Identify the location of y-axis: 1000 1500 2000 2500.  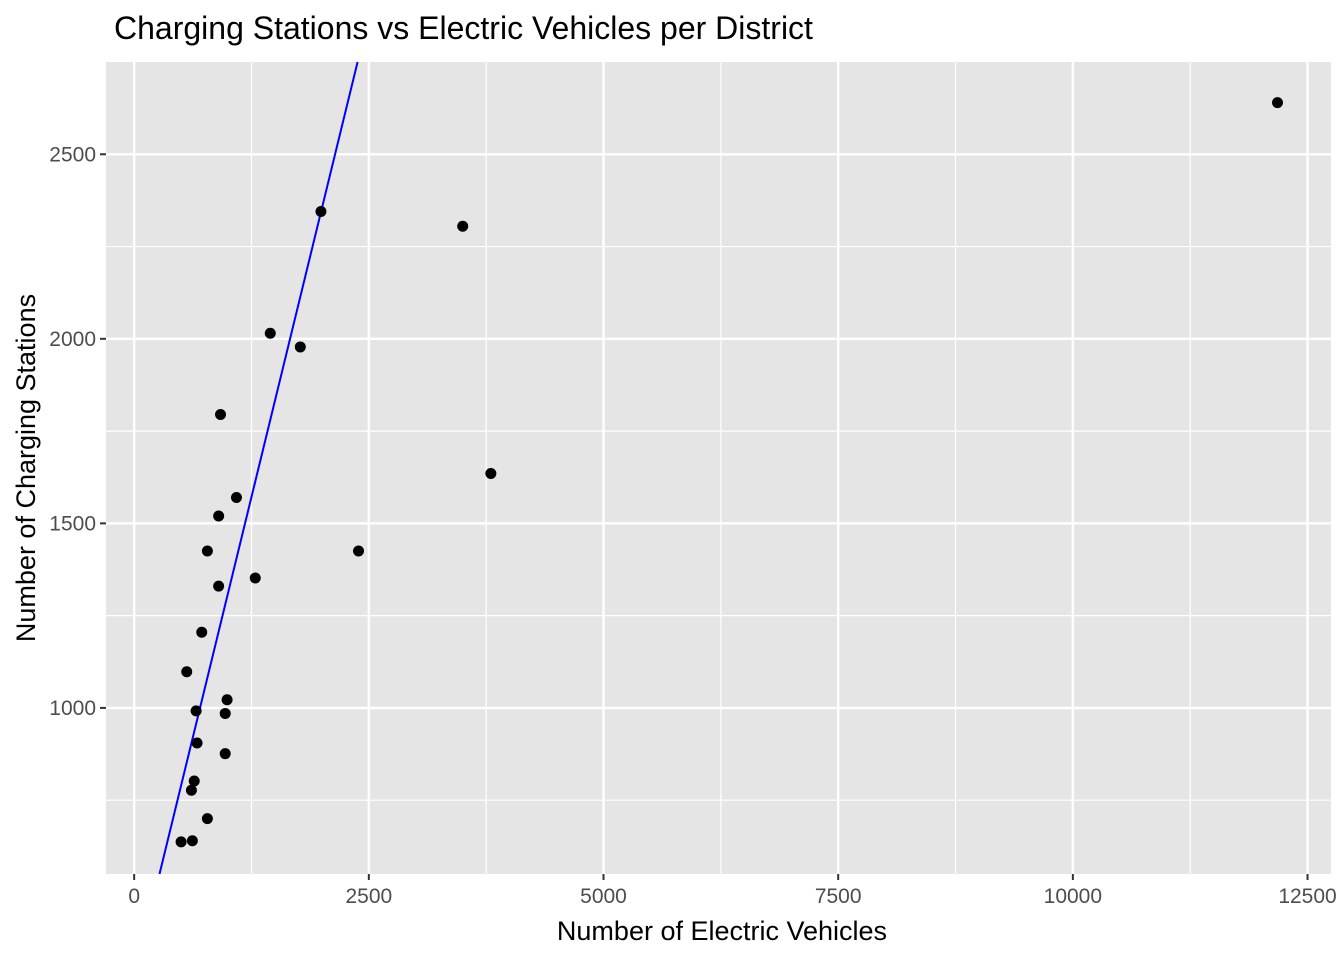
(77, 431).